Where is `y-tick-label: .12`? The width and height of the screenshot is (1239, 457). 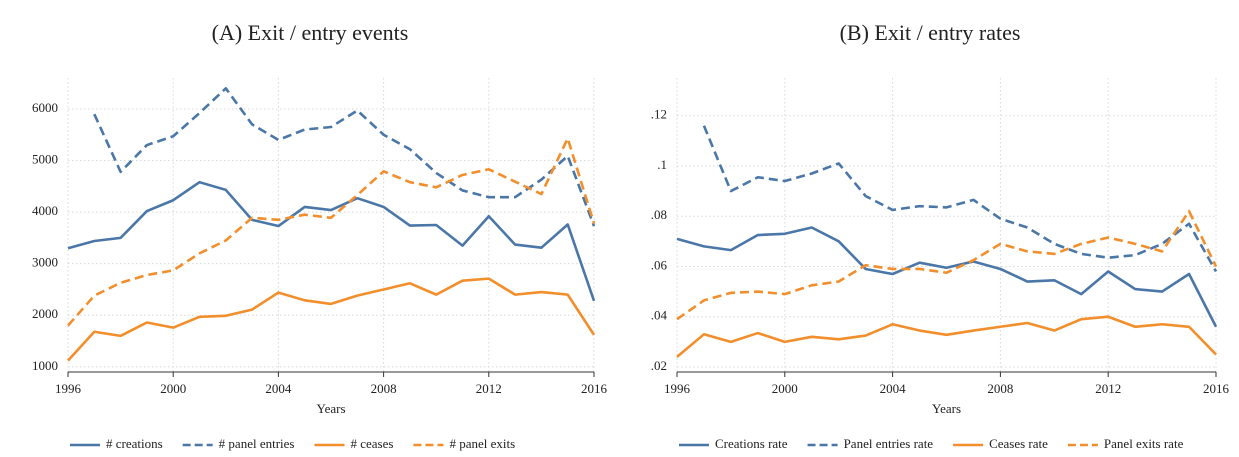
y-tick-label: .12 is located at coordinates (659, 114).